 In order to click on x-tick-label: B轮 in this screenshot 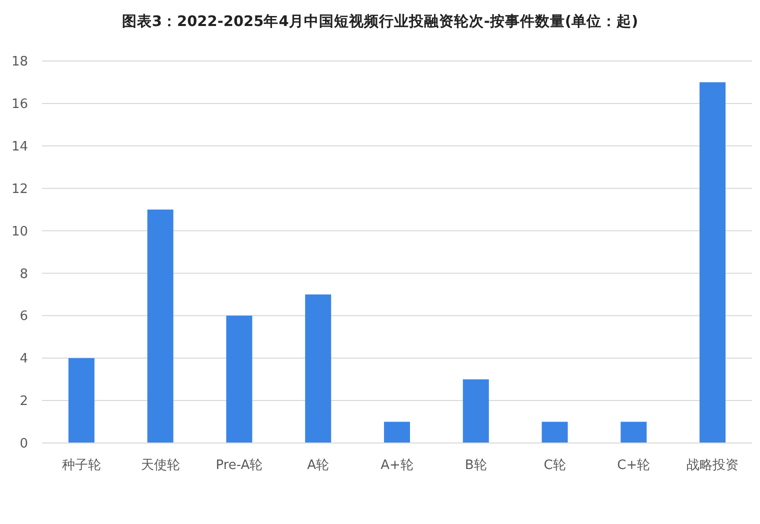, I will do `click(475, 465)`.